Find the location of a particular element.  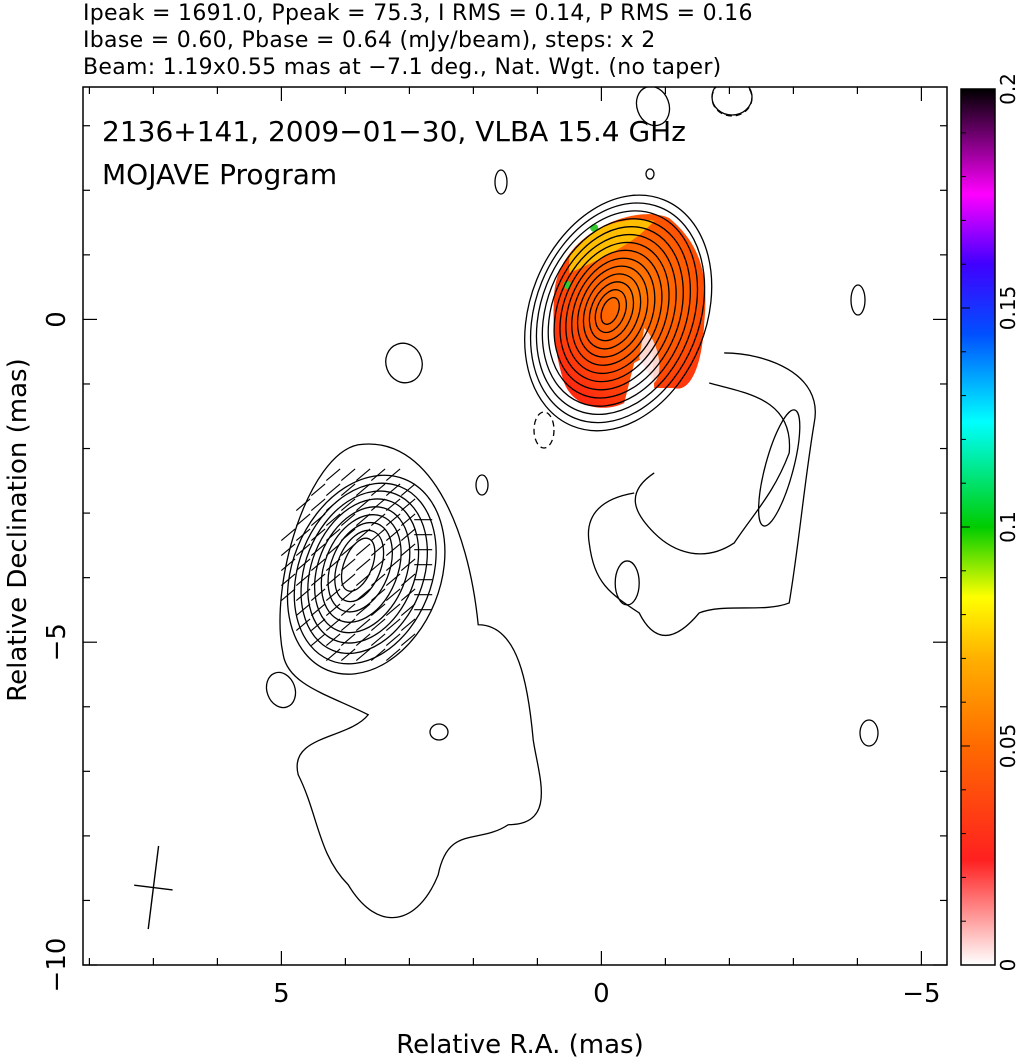

jet-mid-contour is located at coordinates (712, 468).